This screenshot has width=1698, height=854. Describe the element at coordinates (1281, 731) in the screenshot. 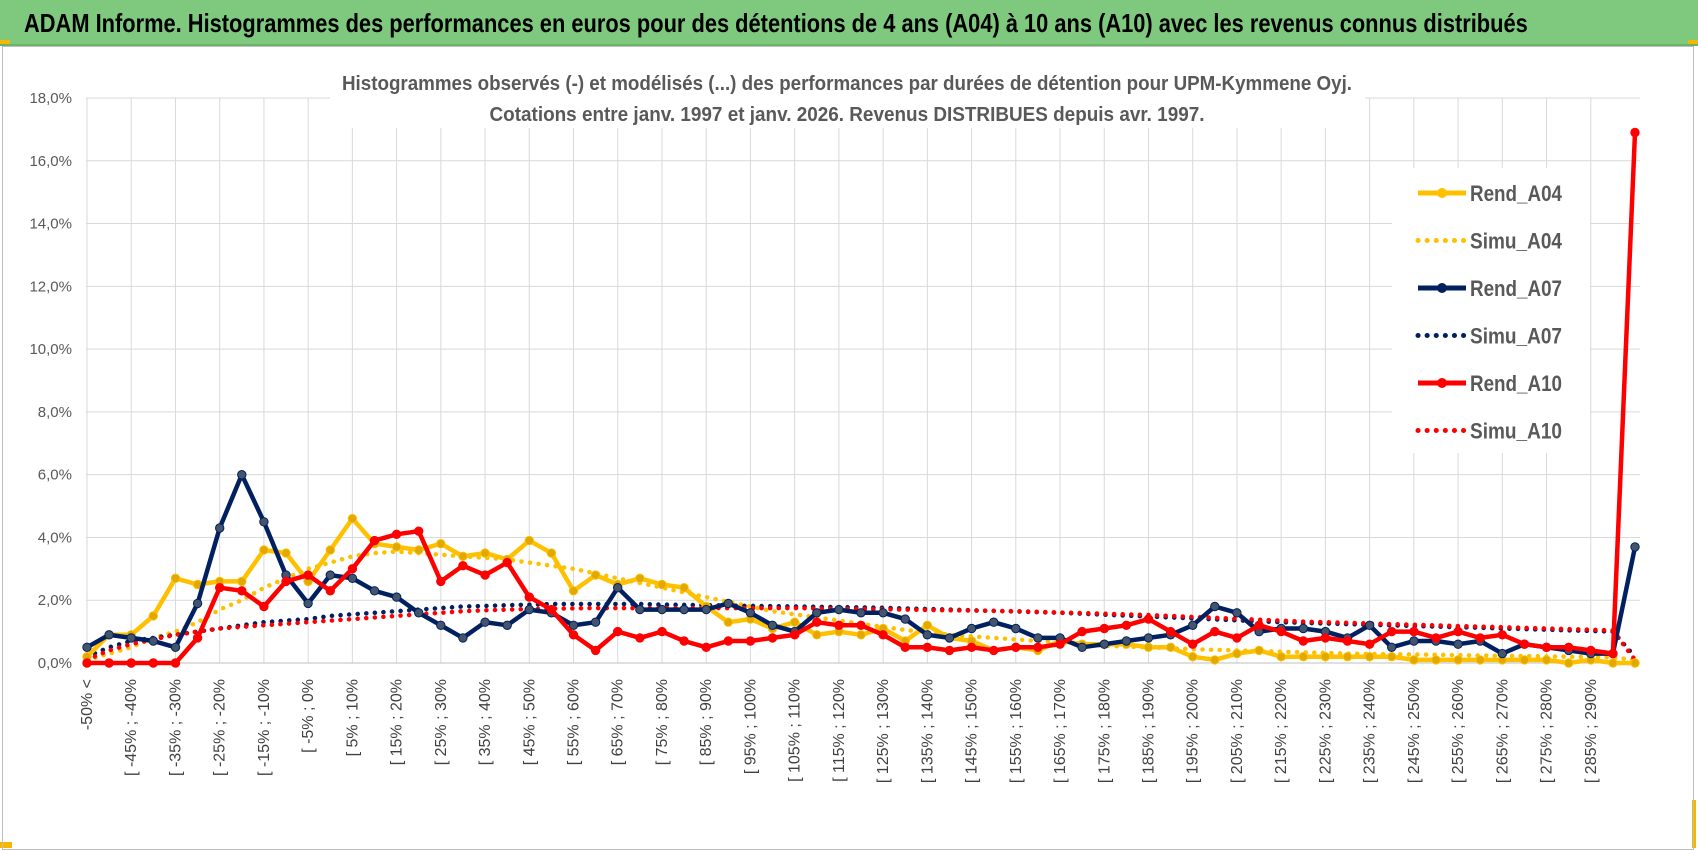

I see `x-tick-label: [ 215% ; 220%` at that location.